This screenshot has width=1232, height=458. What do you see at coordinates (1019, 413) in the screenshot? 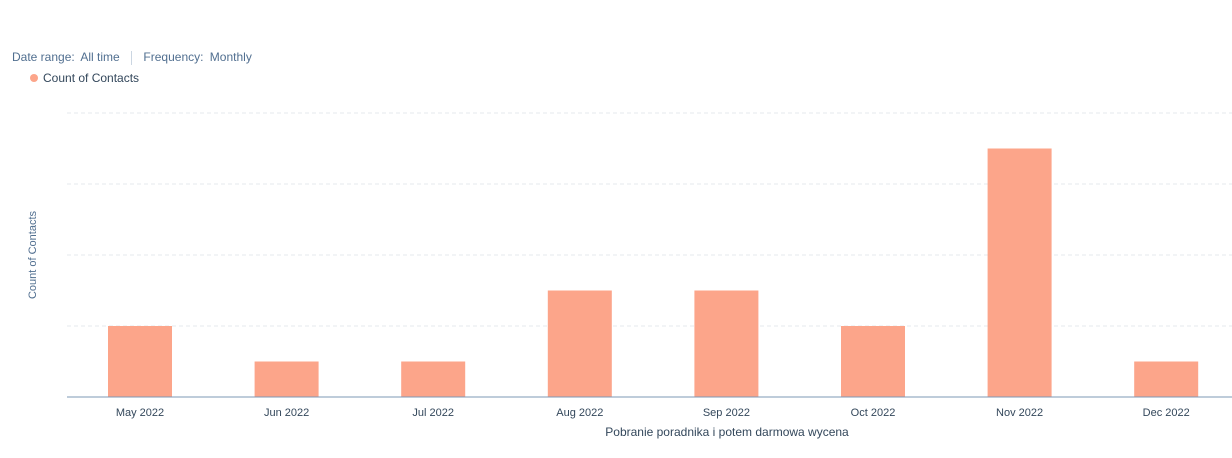
I see `x-tick-label: Nov 2022` at bounding box center [1019, 413].